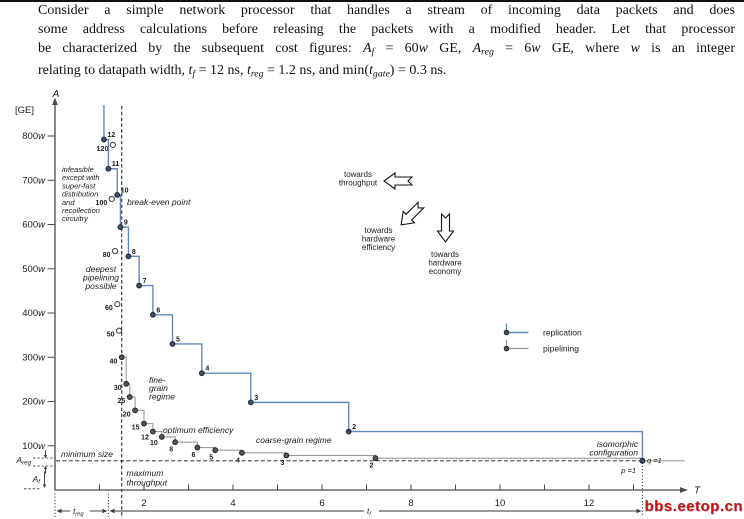 The image size is (744, 519). Describe the element at coordinates (145, 438) in the screenshot. I see `pipelining-point-label-12: 12` at that location.